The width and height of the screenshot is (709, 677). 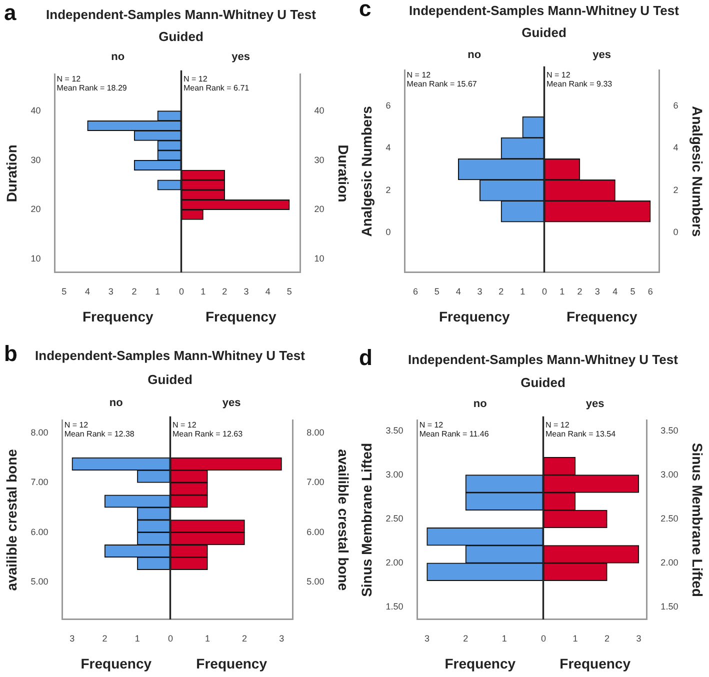 I want to click on y-tick-label: 30, so click(x=35, y=159).